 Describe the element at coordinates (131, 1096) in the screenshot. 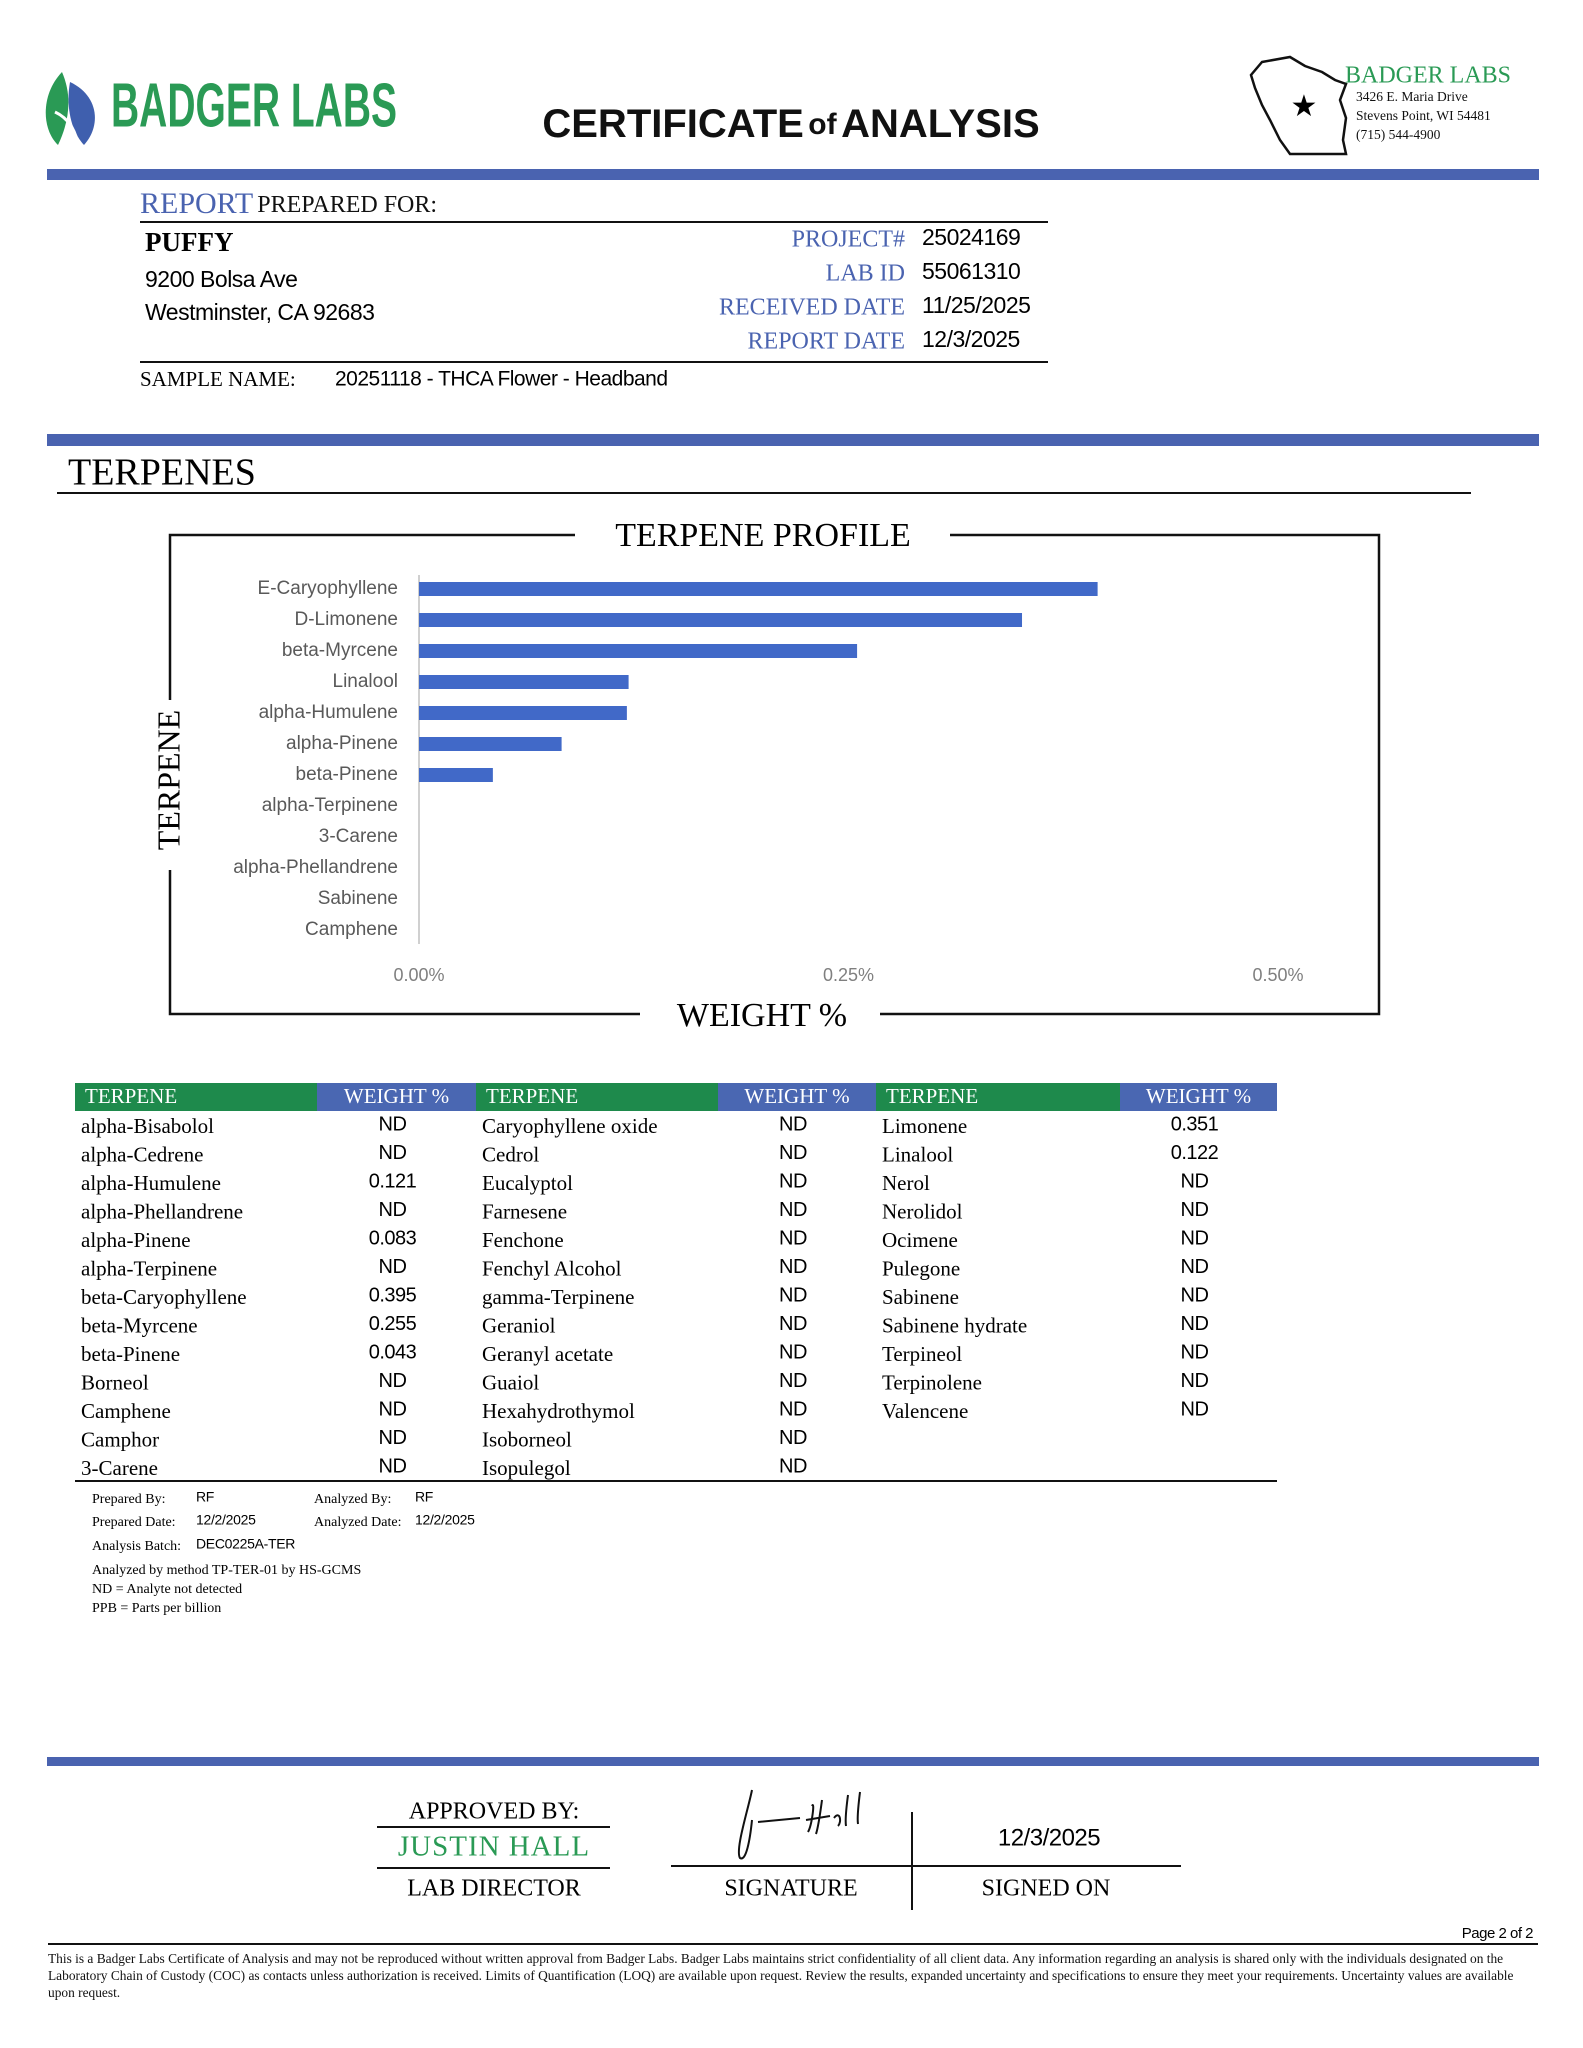

I see `header-text: TERPENE` at that location.